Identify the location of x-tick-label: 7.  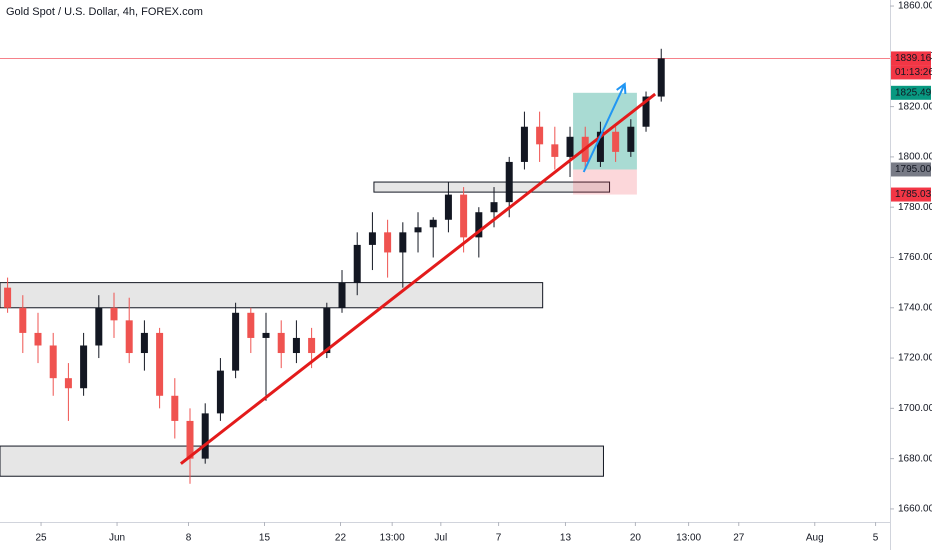
(499, 538).